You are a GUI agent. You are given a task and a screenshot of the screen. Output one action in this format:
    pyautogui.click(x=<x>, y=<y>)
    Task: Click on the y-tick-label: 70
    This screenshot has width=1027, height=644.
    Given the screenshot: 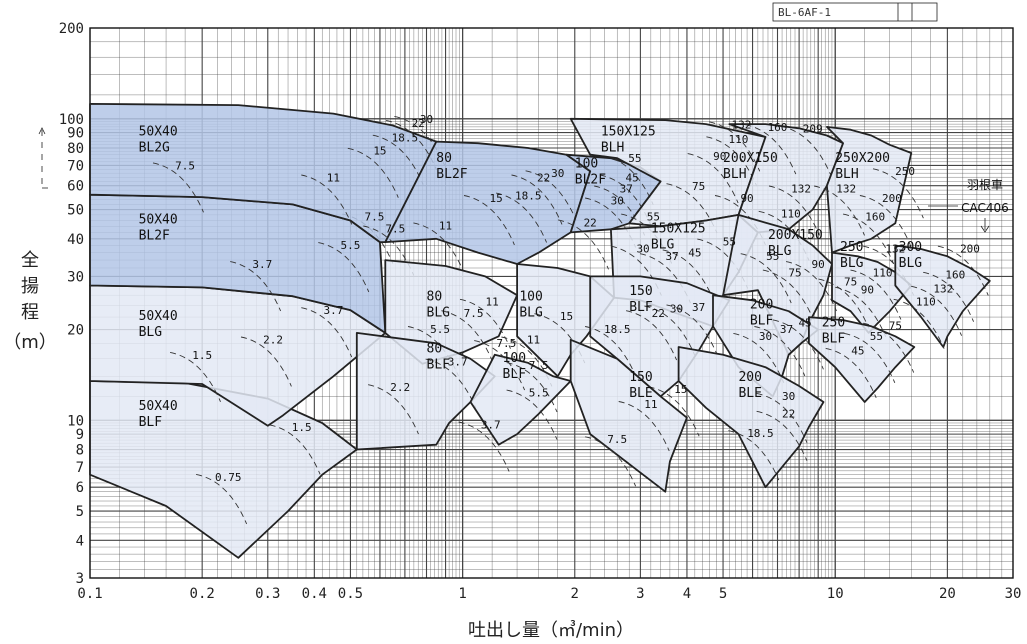 What is the action you would take?
    pyautogui.click(x=75, y=166)
    